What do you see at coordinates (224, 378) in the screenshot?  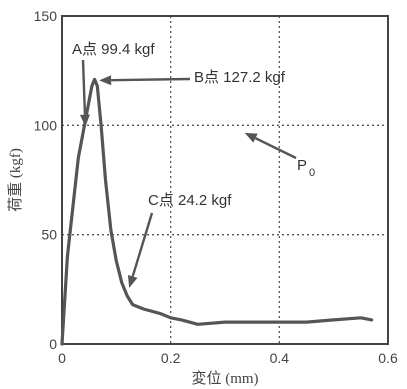 I see `x-axis-title: 変位 (mm)` at bounding box center [224, 378].